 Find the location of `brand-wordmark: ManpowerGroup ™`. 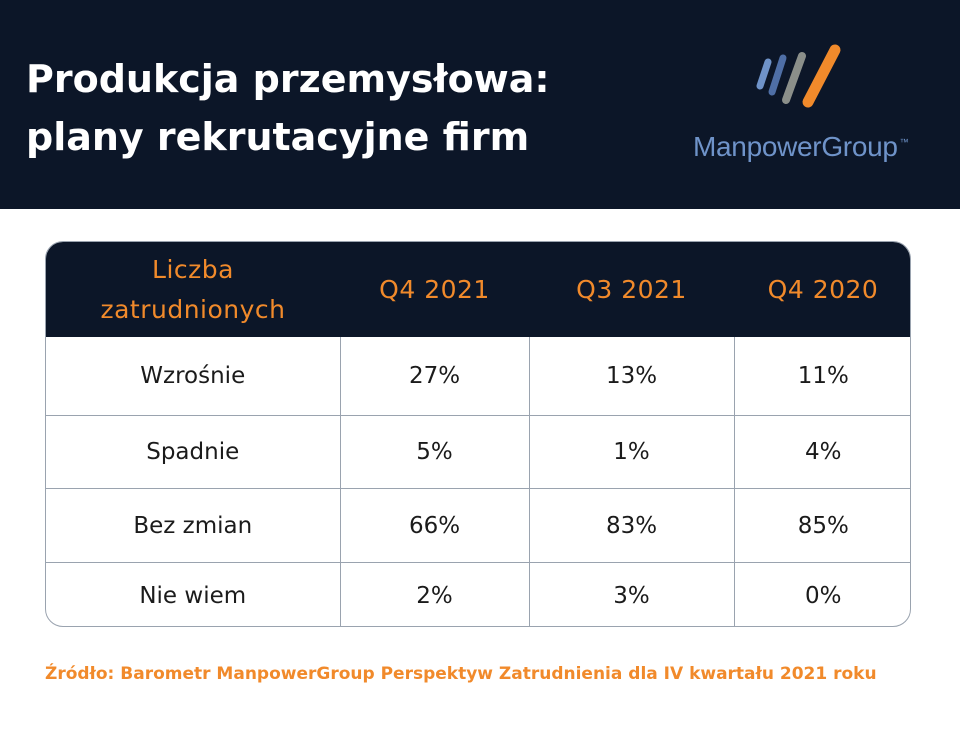

brand-wordmark: ManpowerGroup ™ is located at coordinates (801, 147).